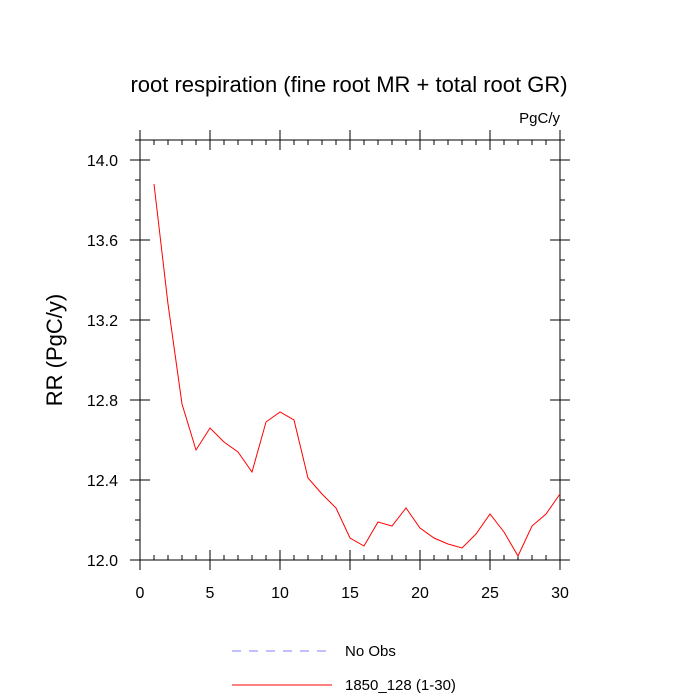 The height and width of the screenshot is (700, 700). What do you see at coordinates (54, 350) in the screenshot?
I see `y-axis-label: RR (PgC/y)` at bounding box center [54, 350].